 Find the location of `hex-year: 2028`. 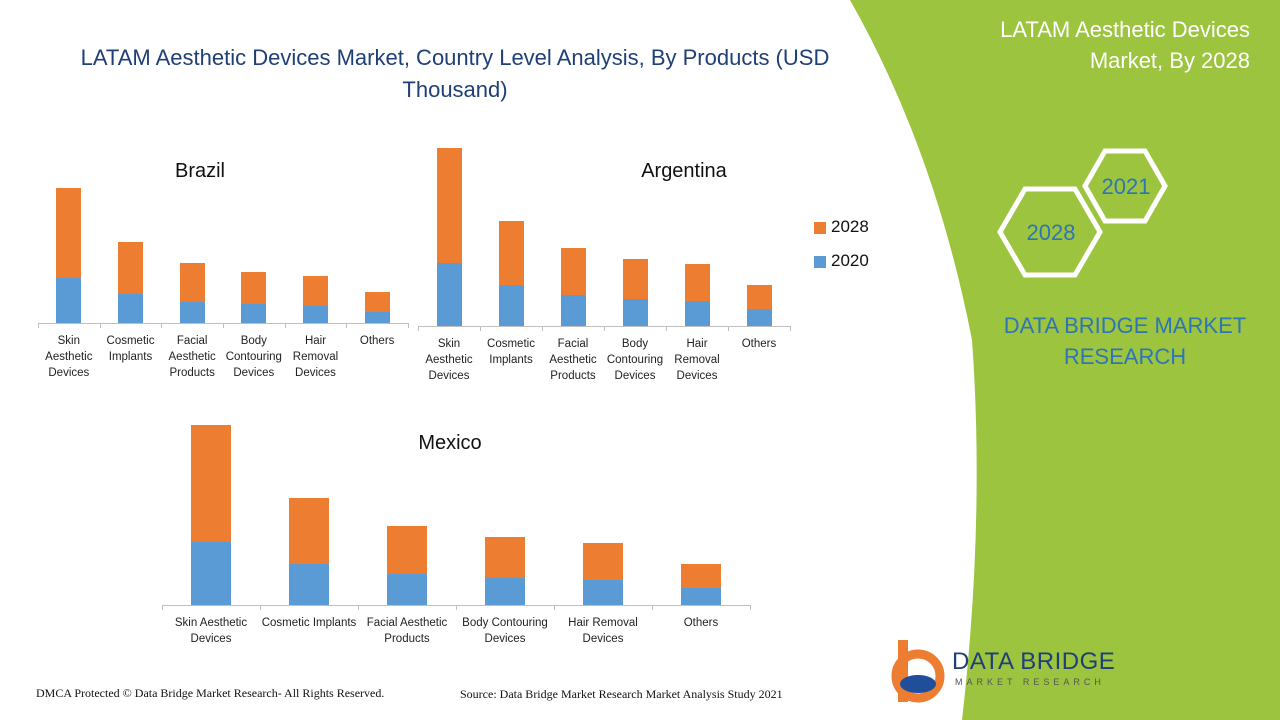

hex-year: 2028 is located at coordinates (1051, 232).